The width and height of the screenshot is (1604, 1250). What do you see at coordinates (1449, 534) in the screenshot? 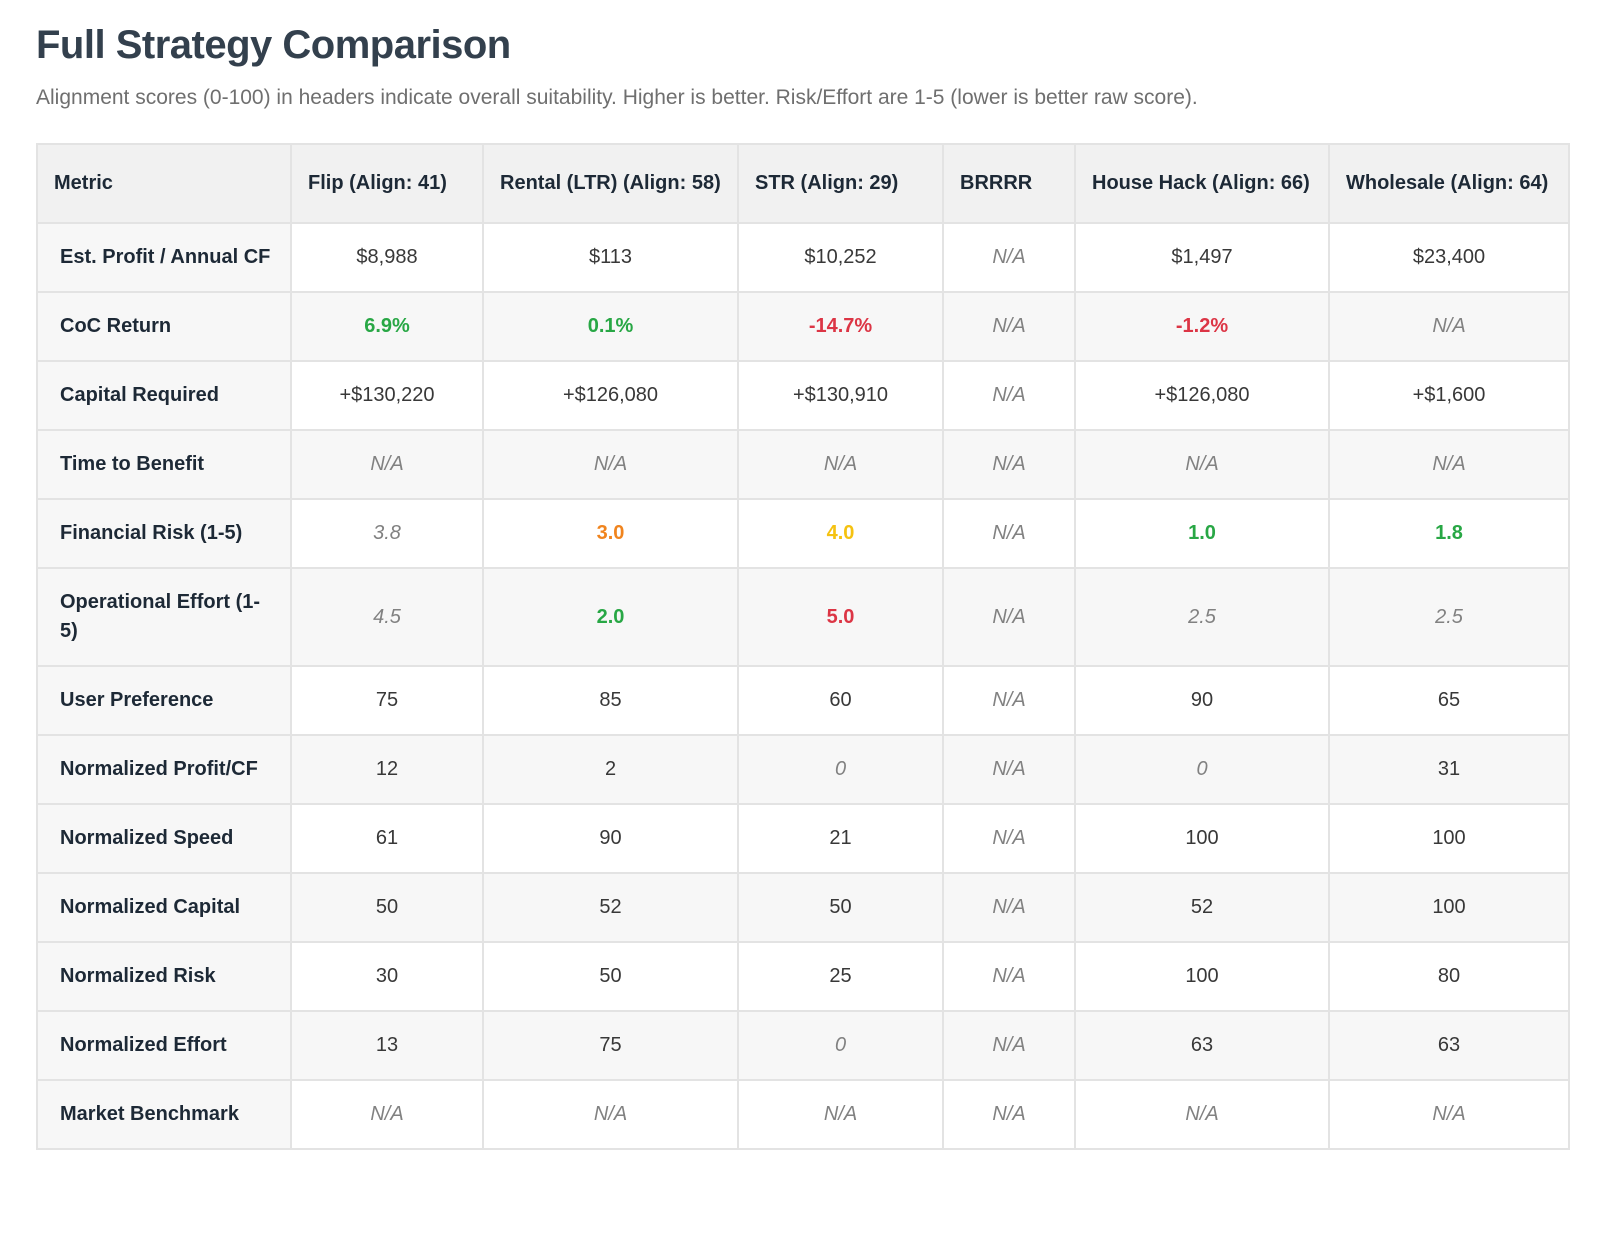
I see `table-cell: 1.8` at bounding box center [1449, 534].